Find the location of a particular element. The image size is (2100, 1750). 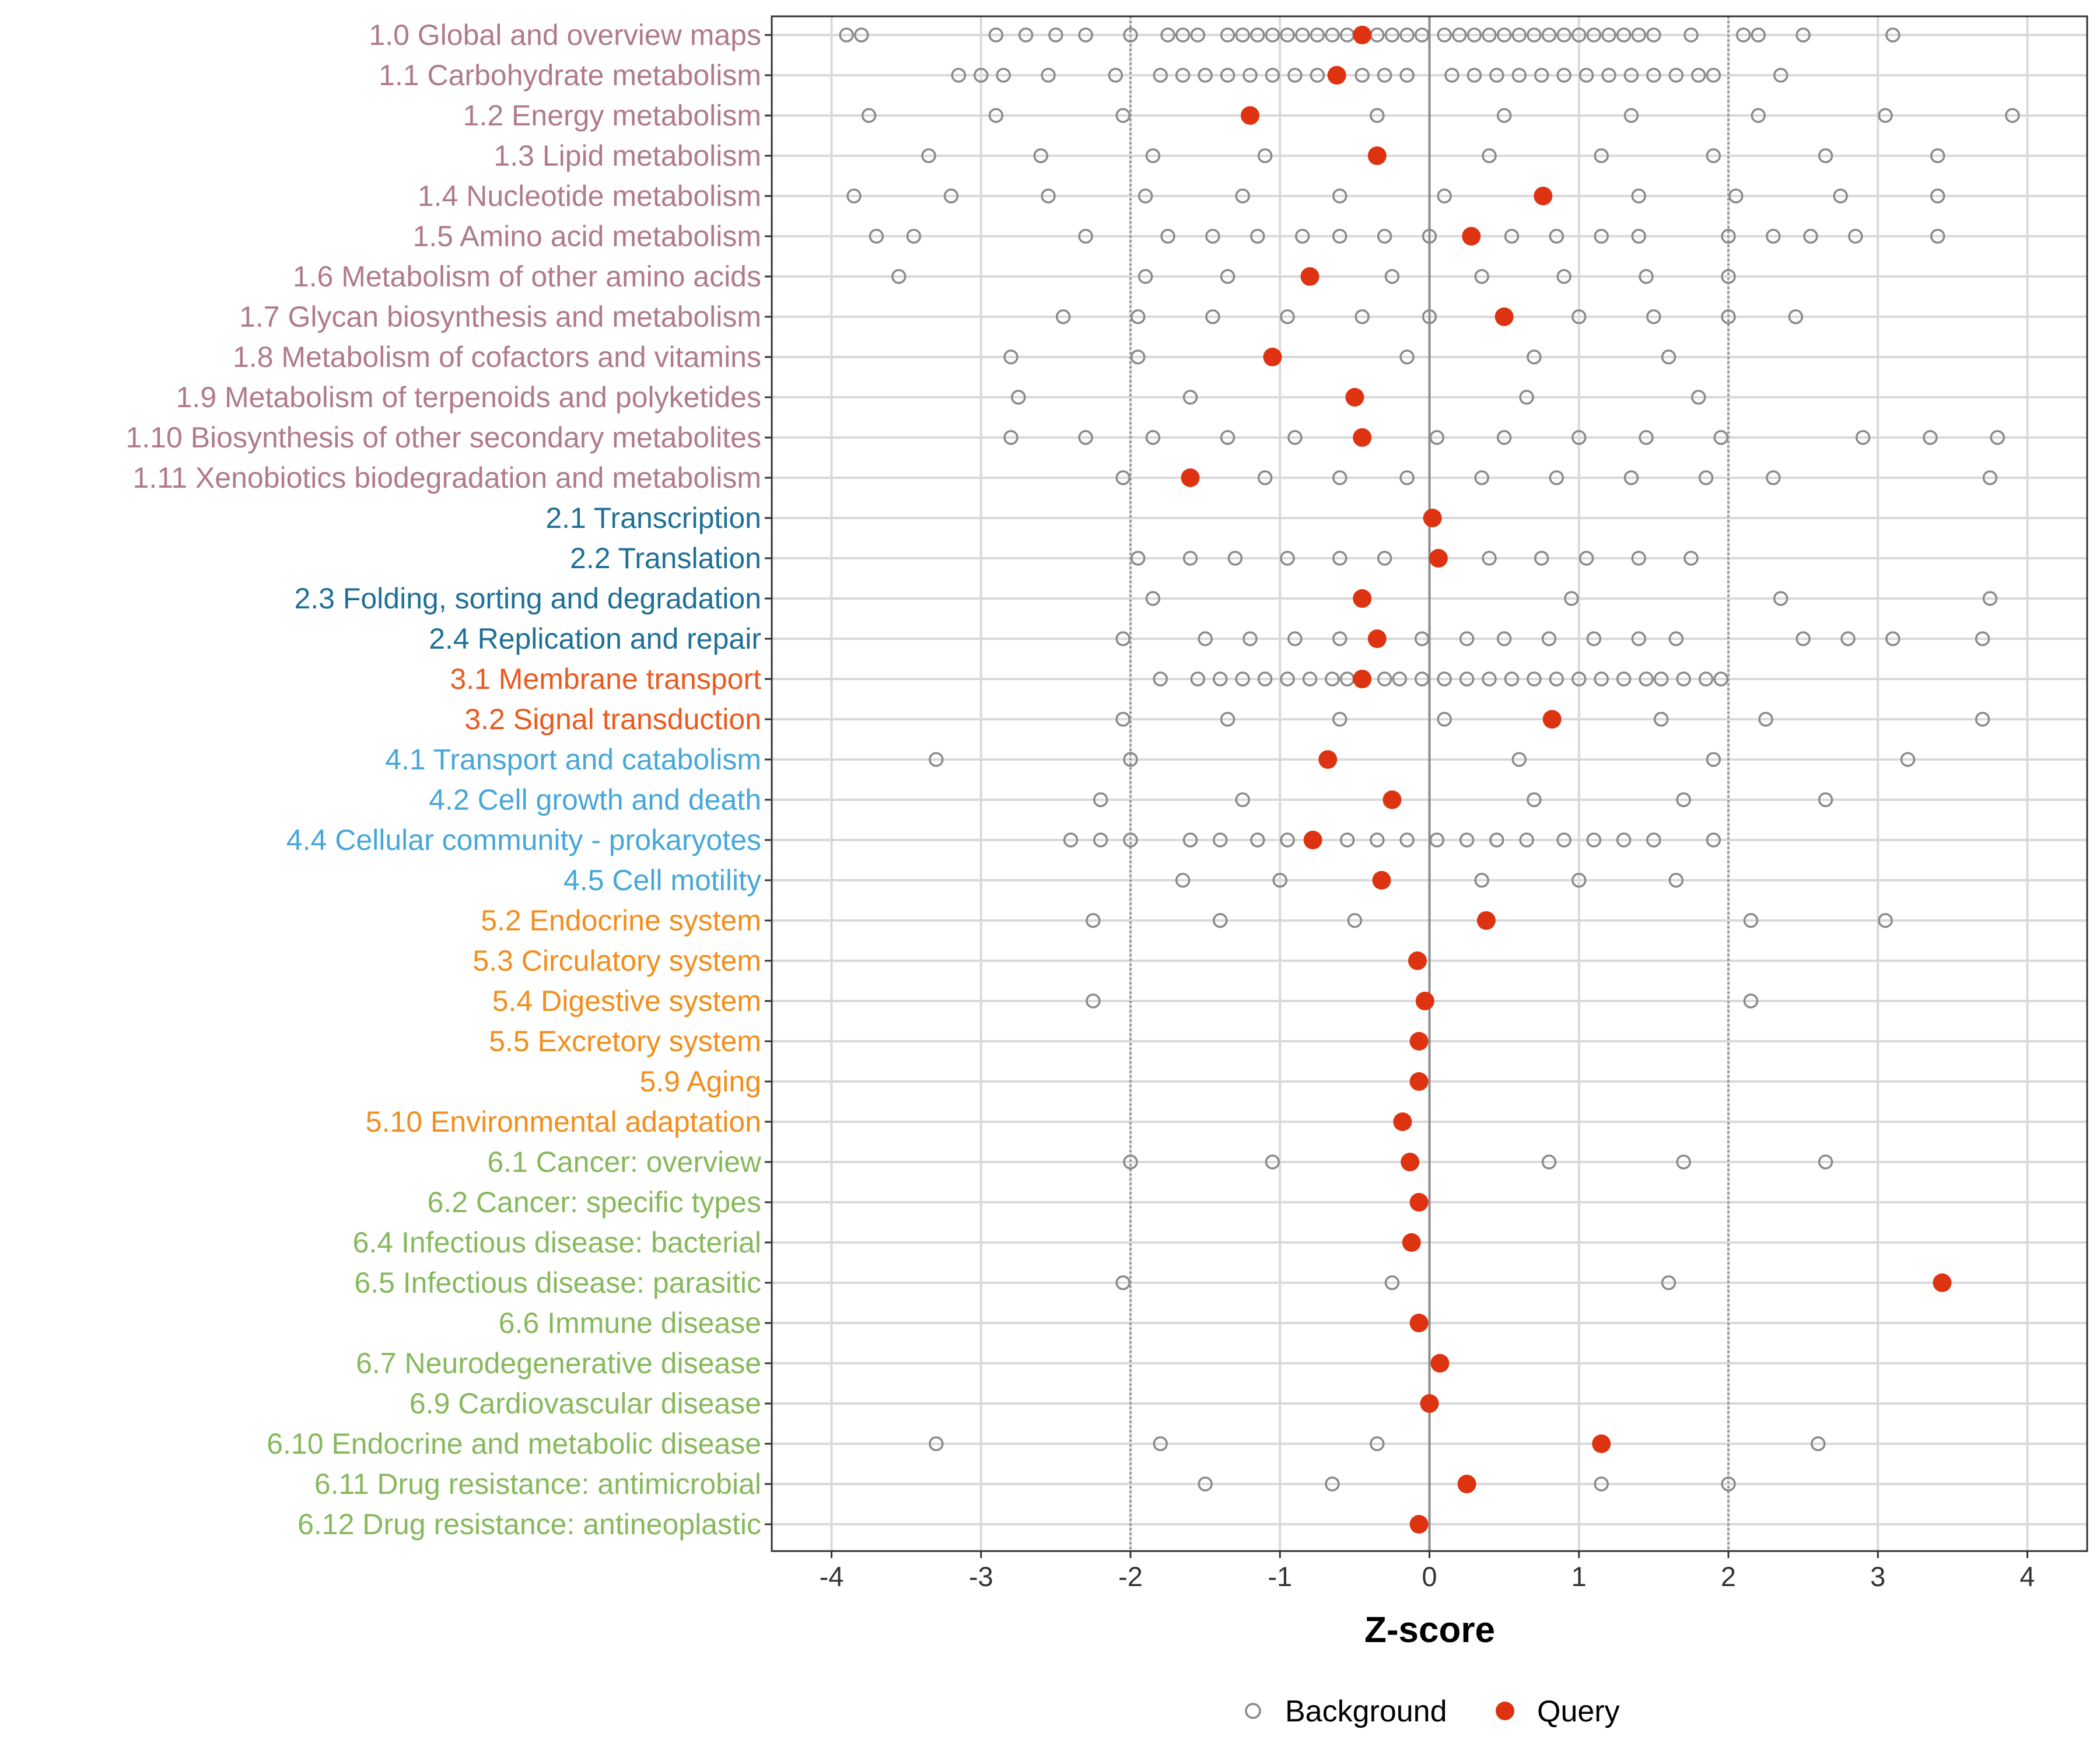

category-label: 1.0 Global and overview maps is located at coordinates (565, 35).